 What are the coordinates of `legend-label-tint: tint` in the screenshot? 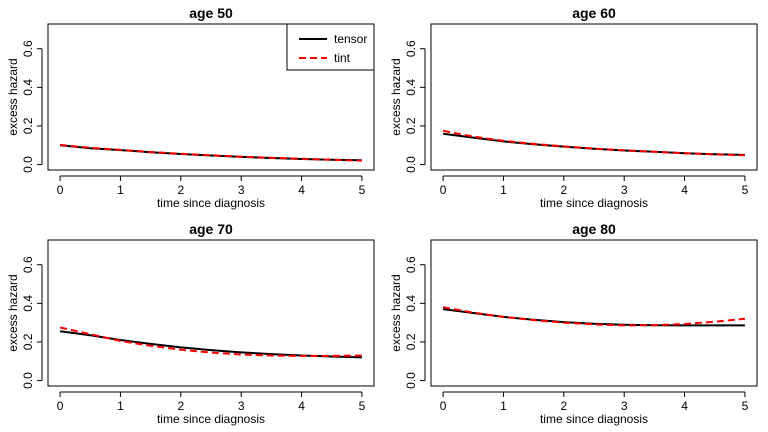 It's located at (342, 58).